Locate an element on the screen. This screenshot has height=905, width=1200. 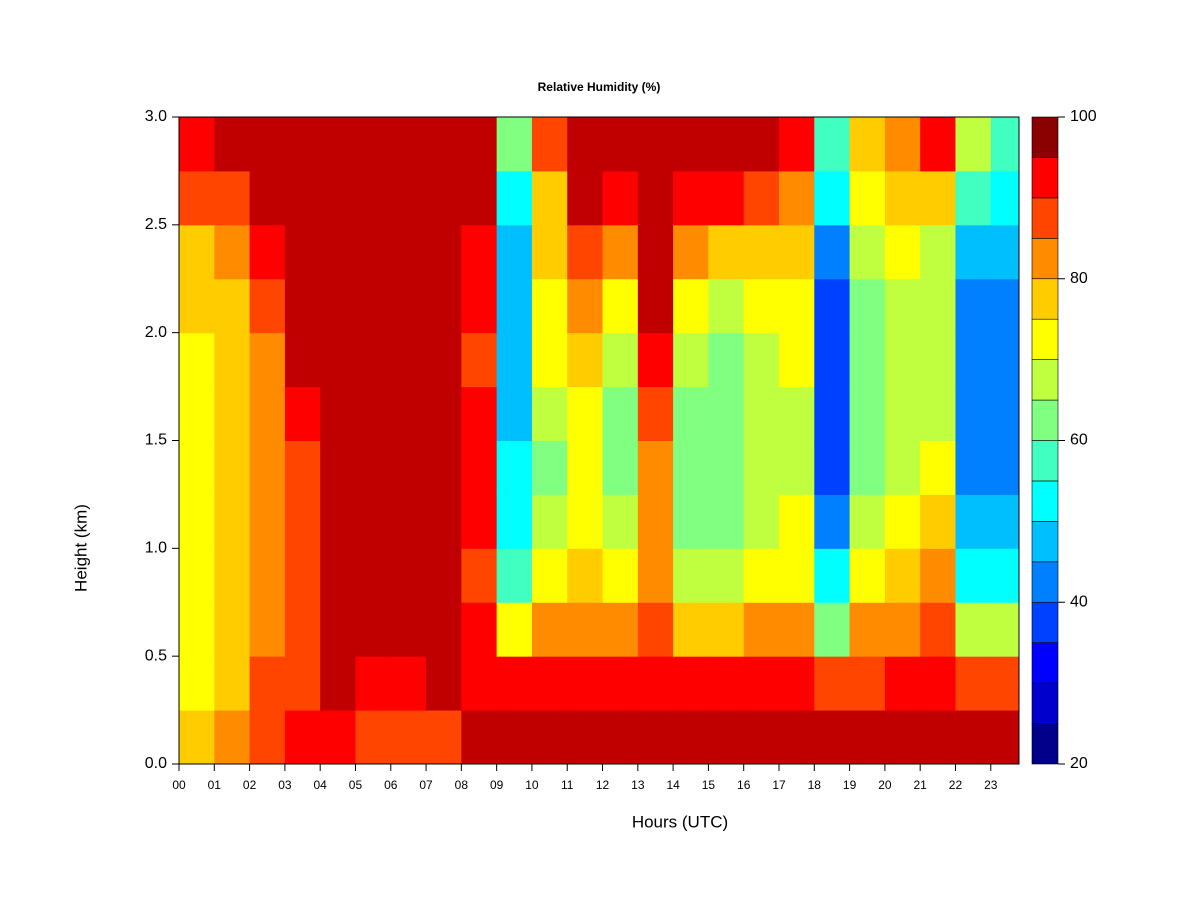
x-tick-label: 21 is located at coordinates (920, 785).